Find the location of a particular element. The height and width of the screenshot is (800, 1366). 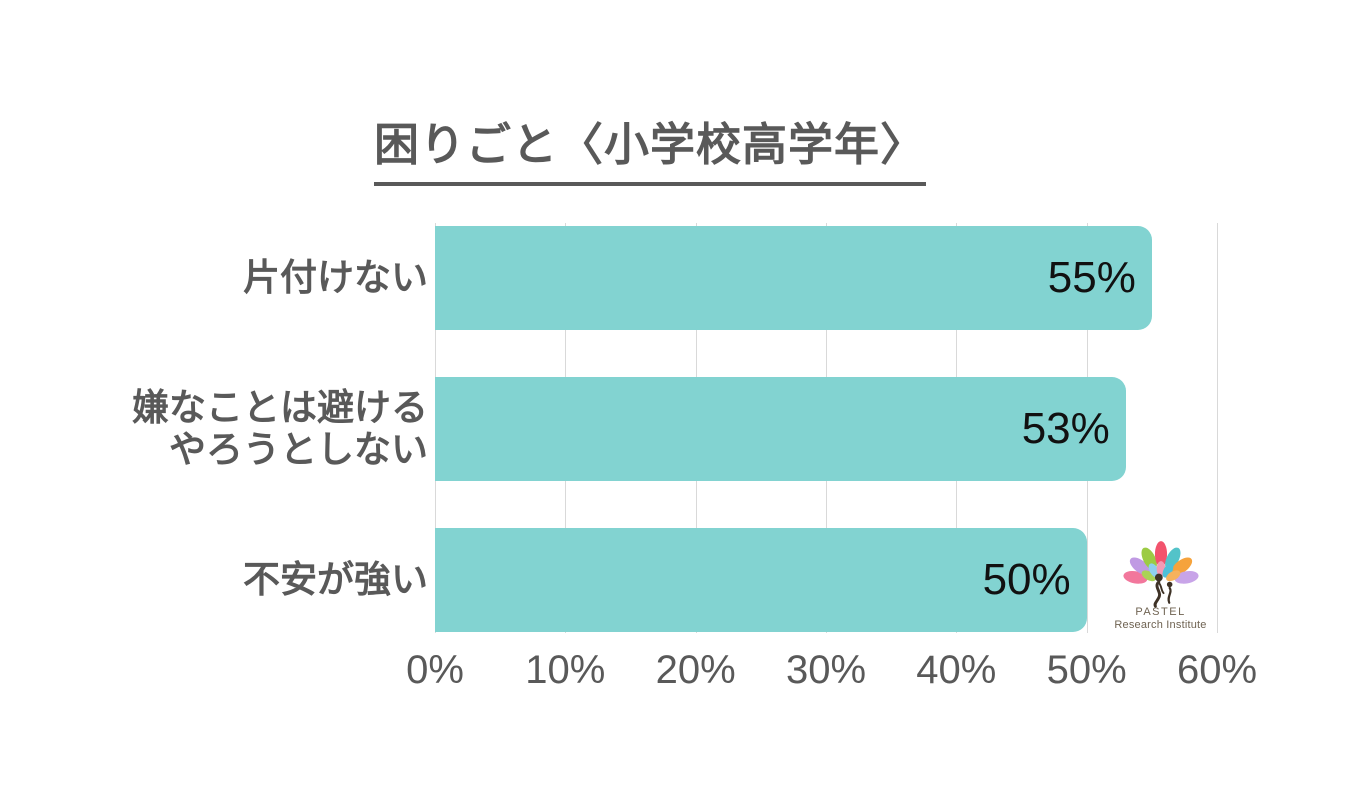

x-tick-label: 50% is located at coordinates (1086, 670).